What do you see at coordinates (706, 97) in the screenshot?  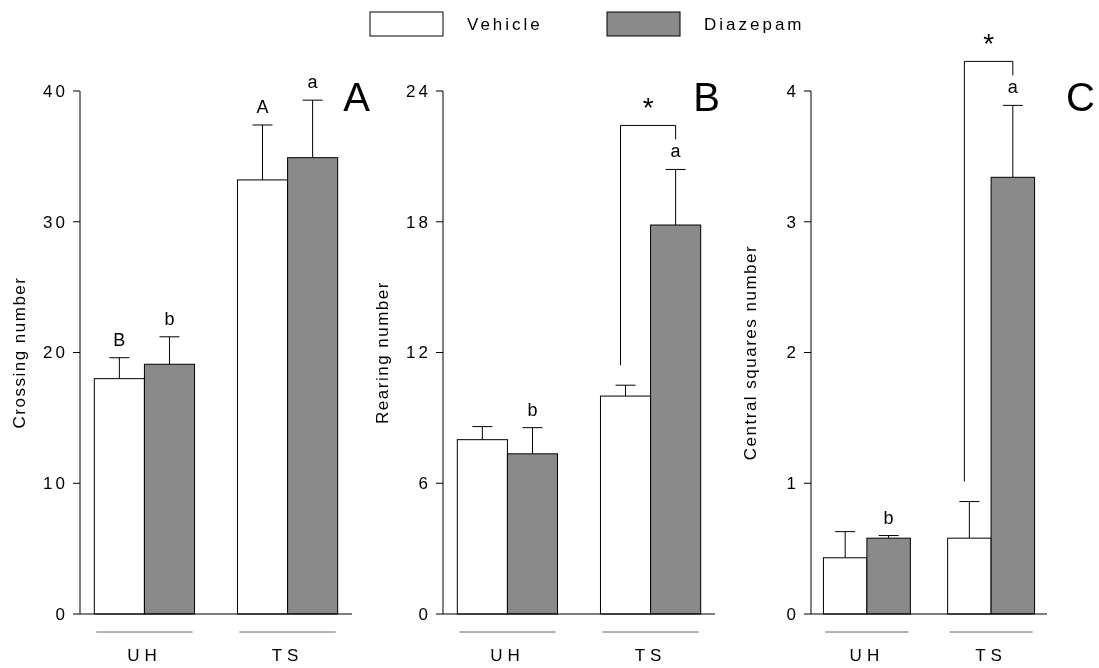 I see `chart-title: B` at bounding box center [706, 97].